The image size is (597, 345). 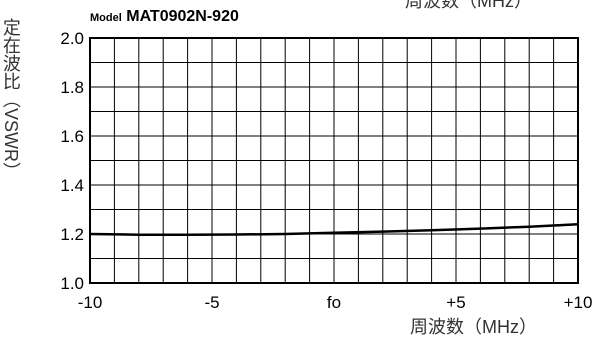 I want to click on y-tick-label: 1.4, so click(x=72, y=185).